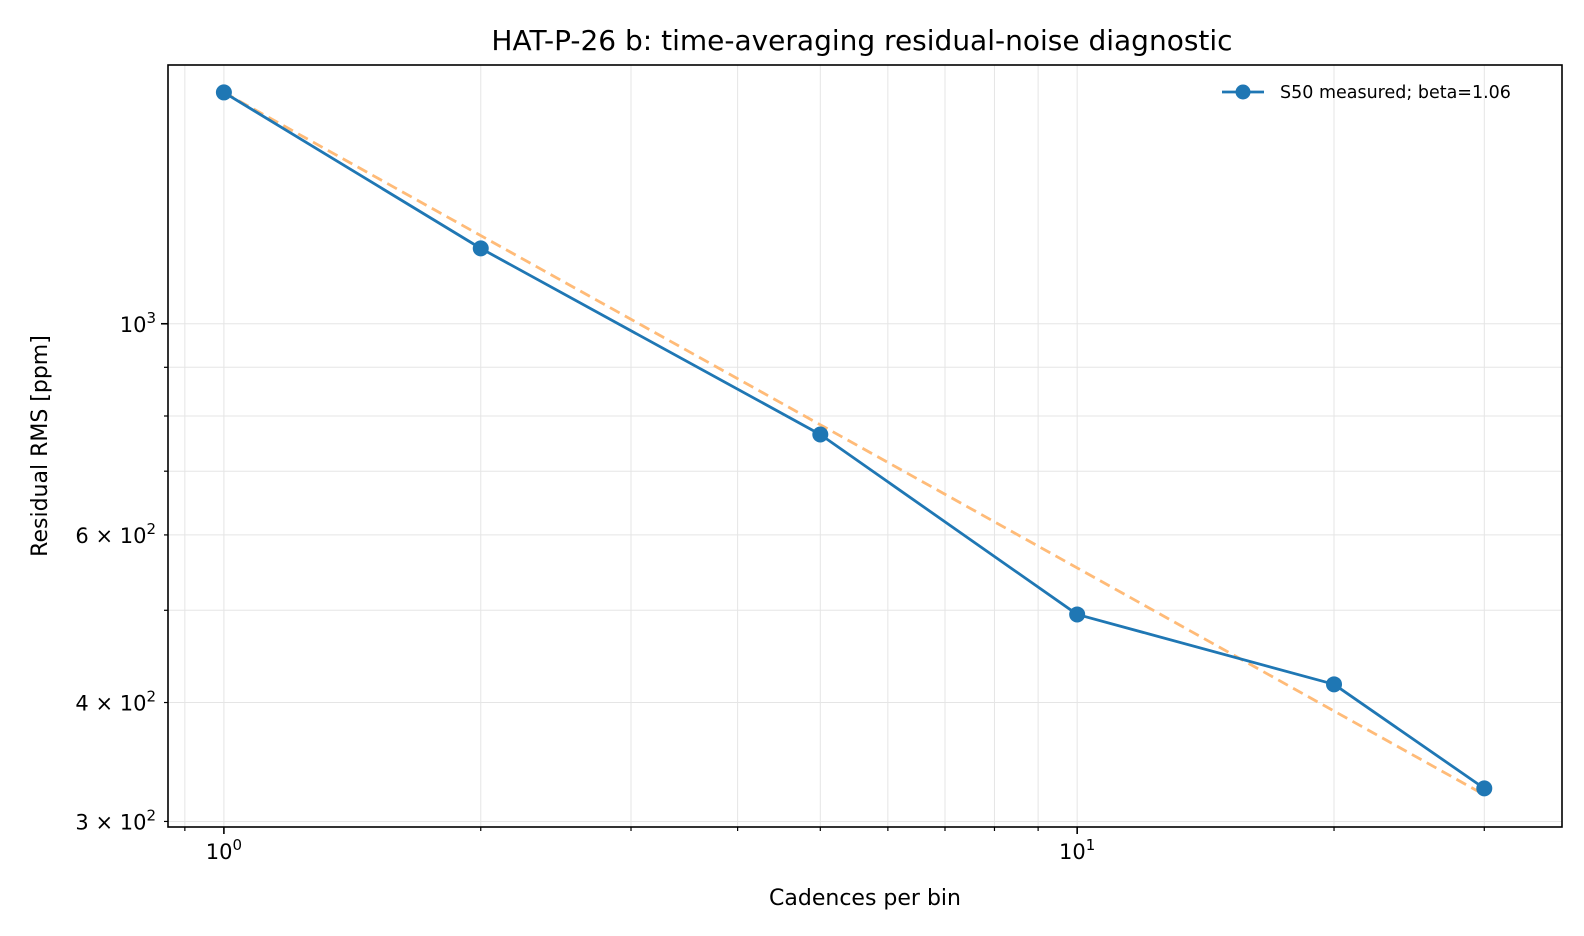 The image size is (1584, 936). What do you see at coordinates (115, 820) in the screenshot?
I see `y-tick-label: 3 × 102` at bounding box center [115, 820].